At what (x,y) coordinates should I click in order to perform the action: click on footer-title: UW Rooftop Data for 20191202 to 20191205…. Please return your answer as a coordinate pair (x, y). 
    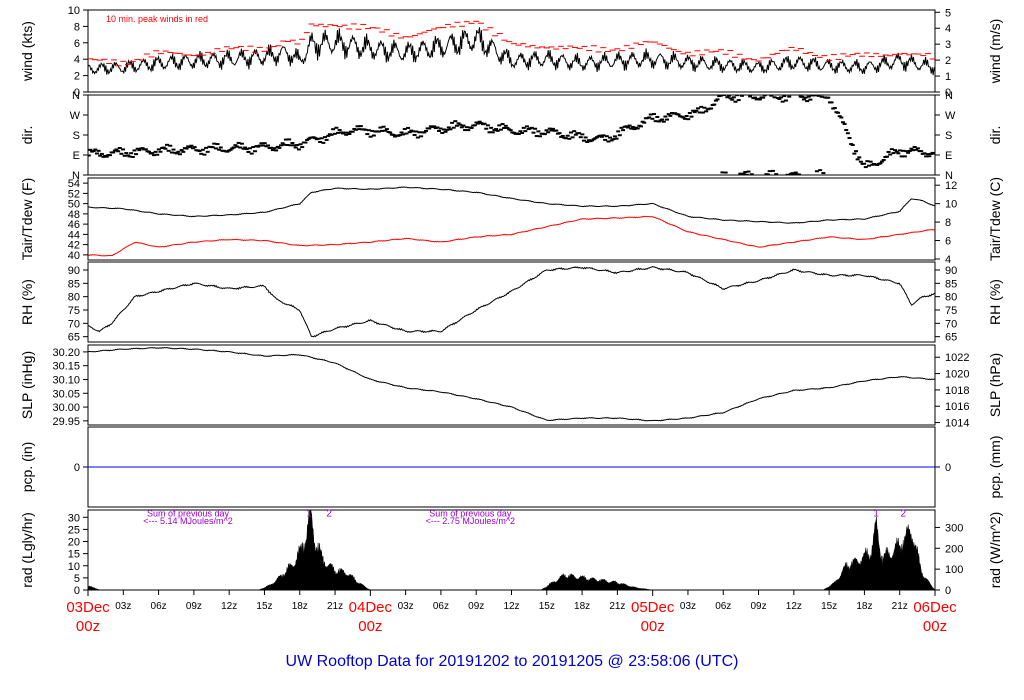
    Looking at the image, I should click on (512, 661).